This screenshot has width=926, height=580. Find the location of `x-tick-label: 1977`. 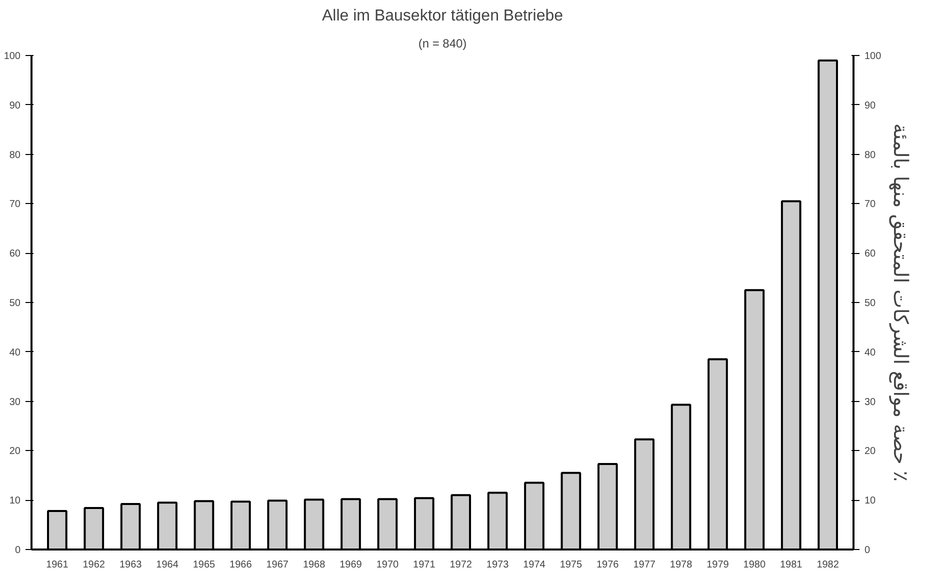

x-tick-label: 1977 is located at coordinates (644, 565).